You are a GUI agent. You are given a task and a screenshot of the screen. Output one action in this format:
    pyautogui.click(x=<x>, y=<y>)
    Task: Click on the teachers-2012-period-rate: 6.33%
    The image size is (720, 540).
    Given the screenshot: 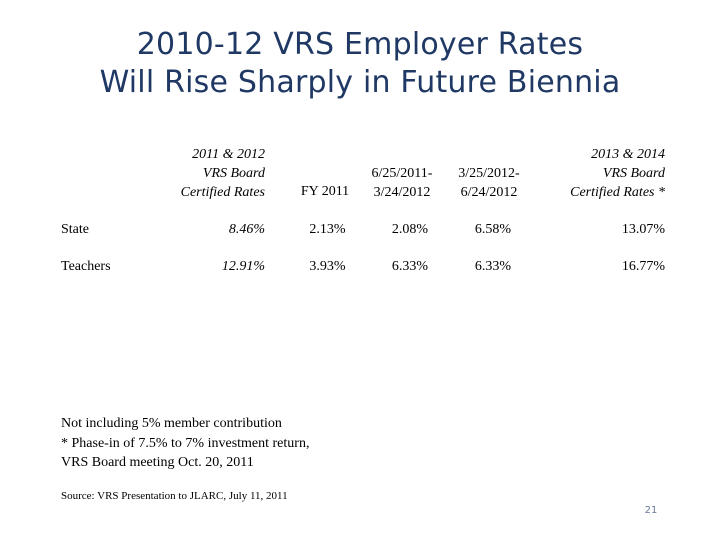 What is the action you would take?
    pyautogui.click(x=493, y=266)
    